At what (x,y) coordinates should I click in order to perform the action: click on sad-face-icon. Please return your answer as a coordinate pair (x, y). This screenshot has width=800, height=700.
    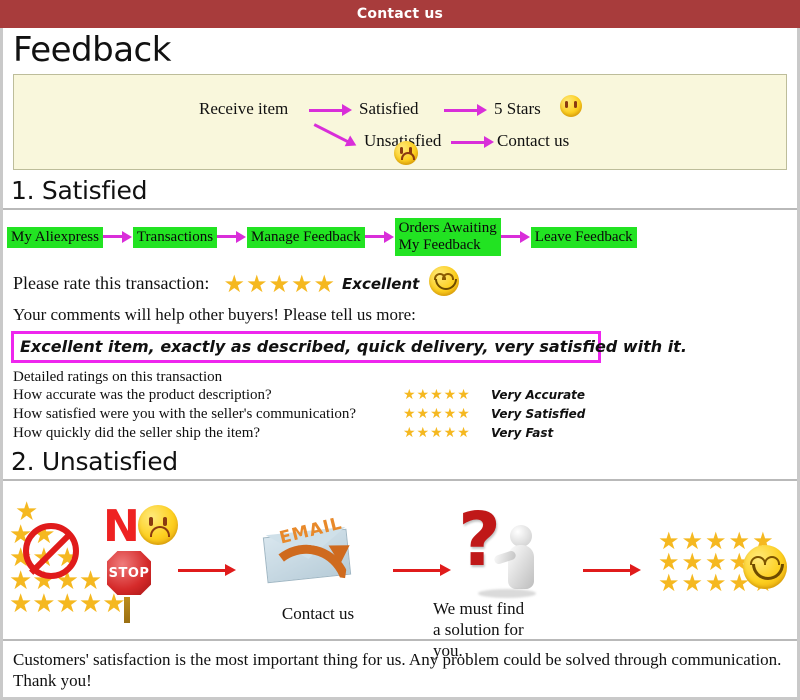
    Looking at the image, I should click on (406, 155).